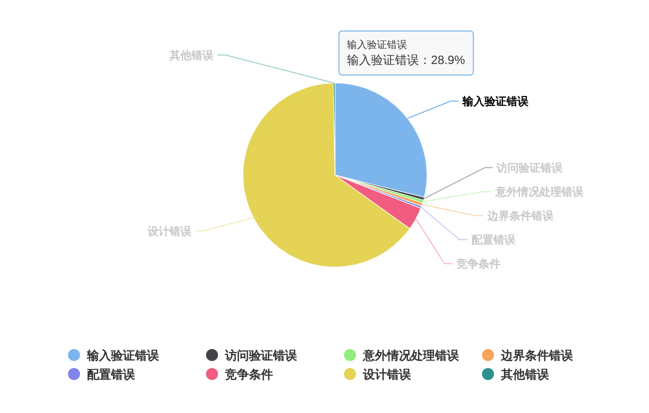 This screenshot has height=413, width=649. What do you see at coordinates (377, 45) in the screenshot?
I see `annotation: 输入验证错误` at bounding box center [377, 45].